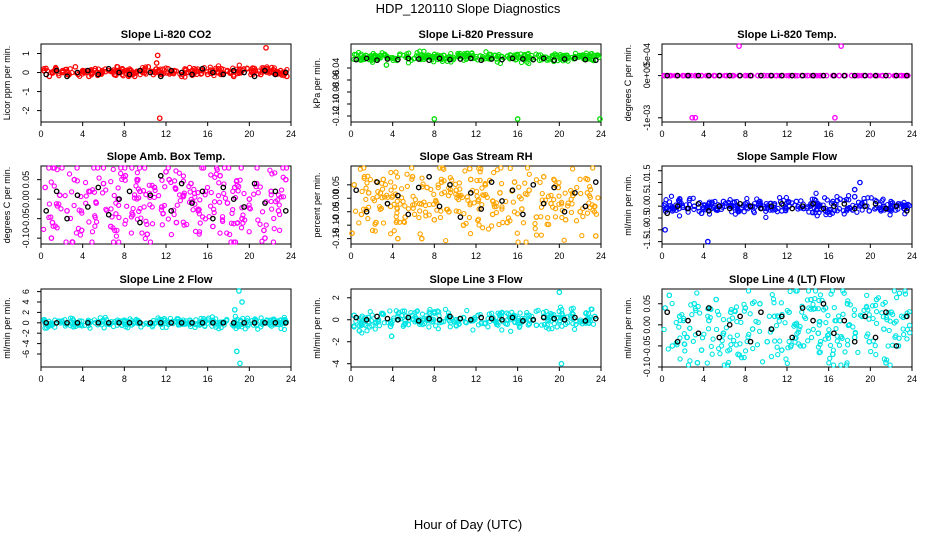 The width and height of the screenshot is (936, 540). I want to click on y-tick-label: -0.5, so click(647, 218).